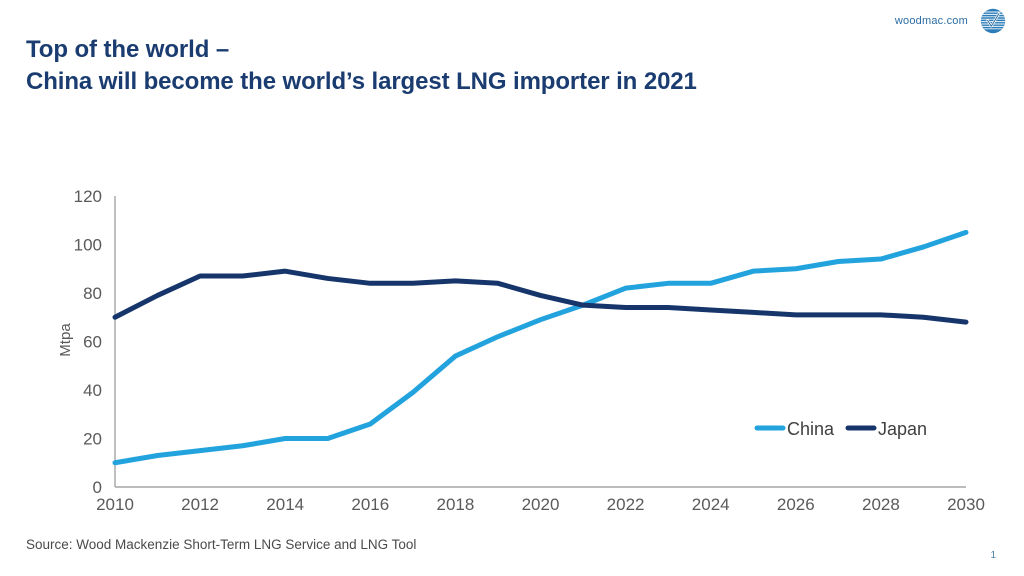 This screenshot has height=576, width=1024. Describe the element at coordinates (993, 21) in the screenshot. I see `woodmac-globe-logo` at that location.